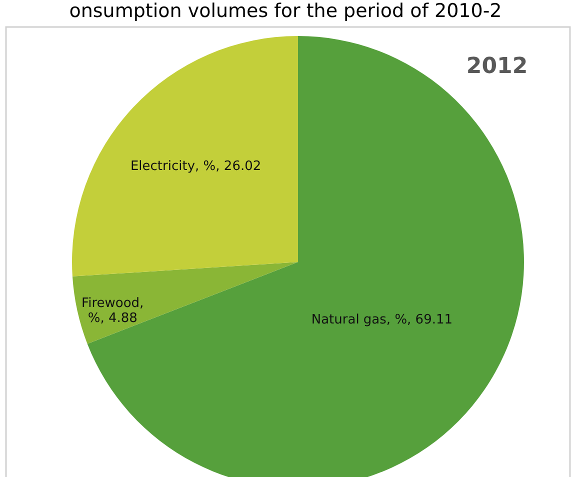 The height and width of the screenshot is (477, 571). I want to click on slice-label: Firewood, %, 4.88, so click(113, 311).